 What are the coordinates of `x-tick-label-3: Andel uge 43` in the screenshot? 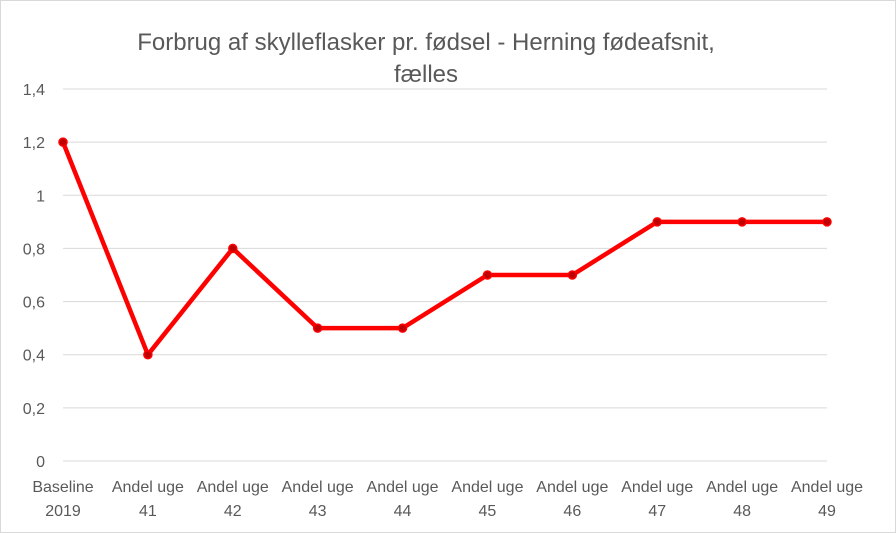 It's located at (318, 499).